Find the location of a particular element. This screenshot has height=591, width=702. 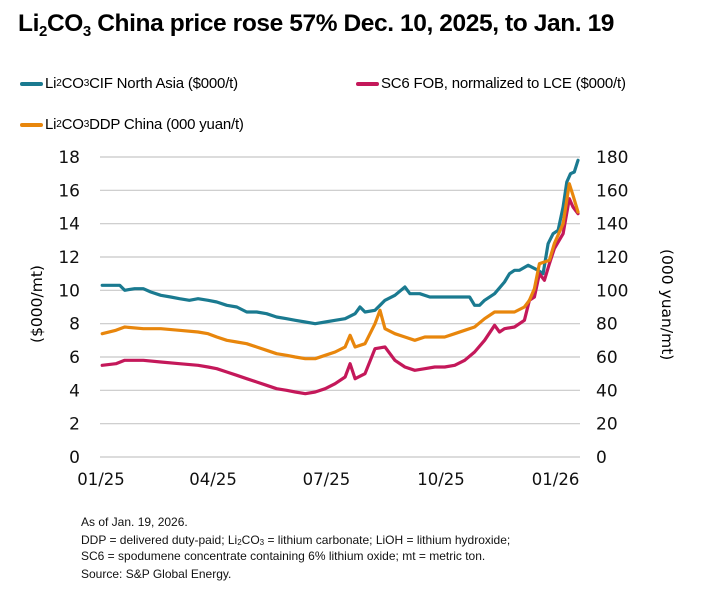

y-tick-label-left: 0 is located at coordinates (74, 458).